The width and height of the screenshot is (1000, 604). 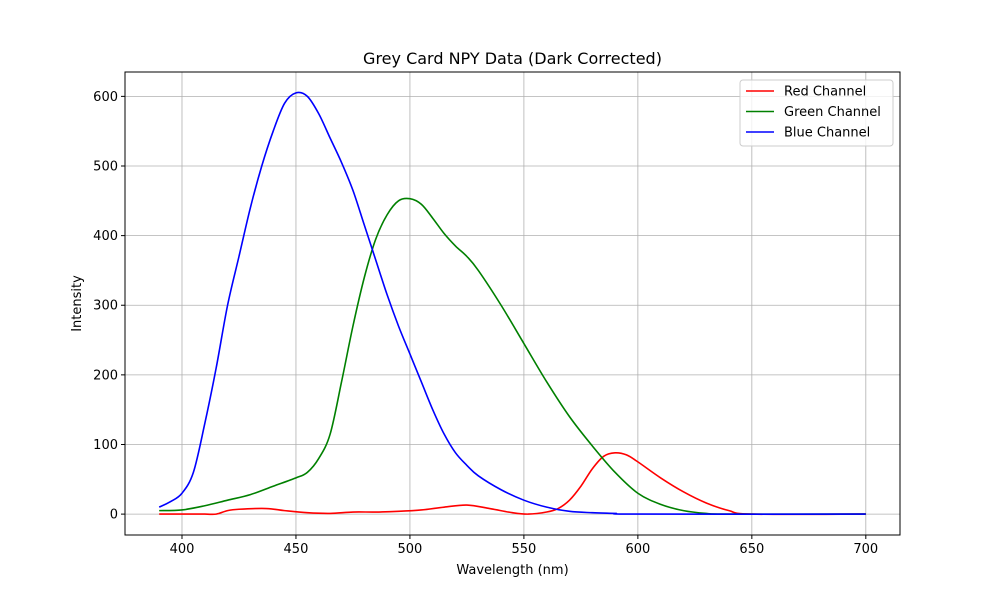 I want to click on y-tick-label: 0, so click(x=114, y=515).